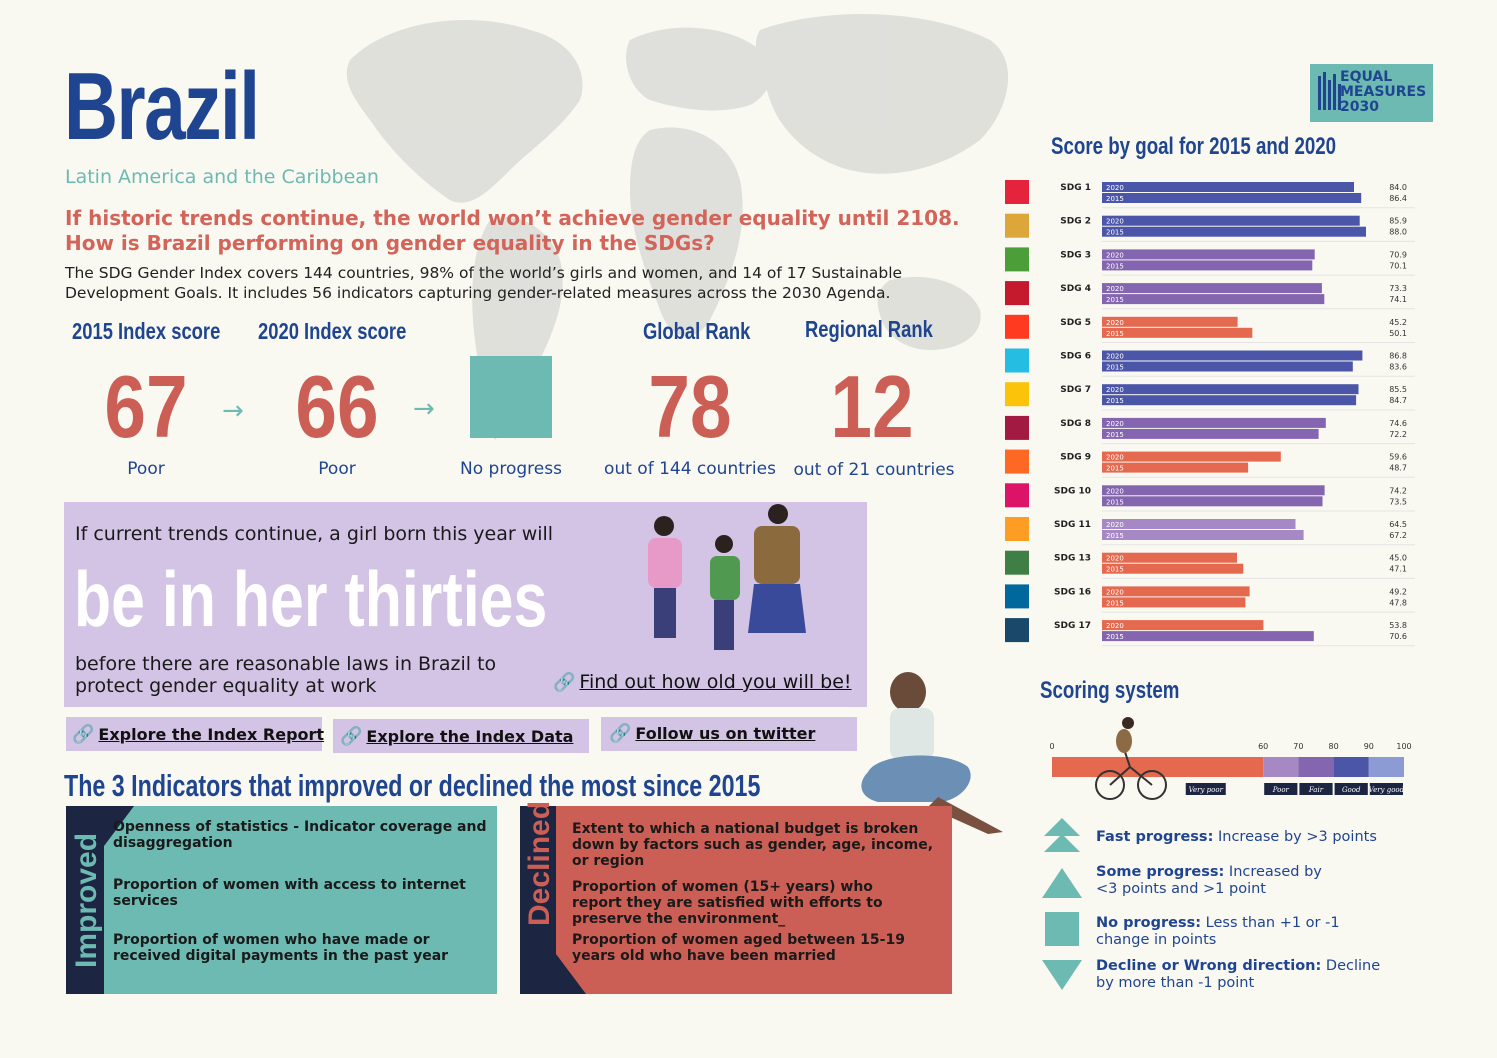 The image size is (1497, 1058). What do you see at coordinates (1366, 77) in the screenshot?
I see `logo-line1: EQUAL` at bounding box center [1366, 77].